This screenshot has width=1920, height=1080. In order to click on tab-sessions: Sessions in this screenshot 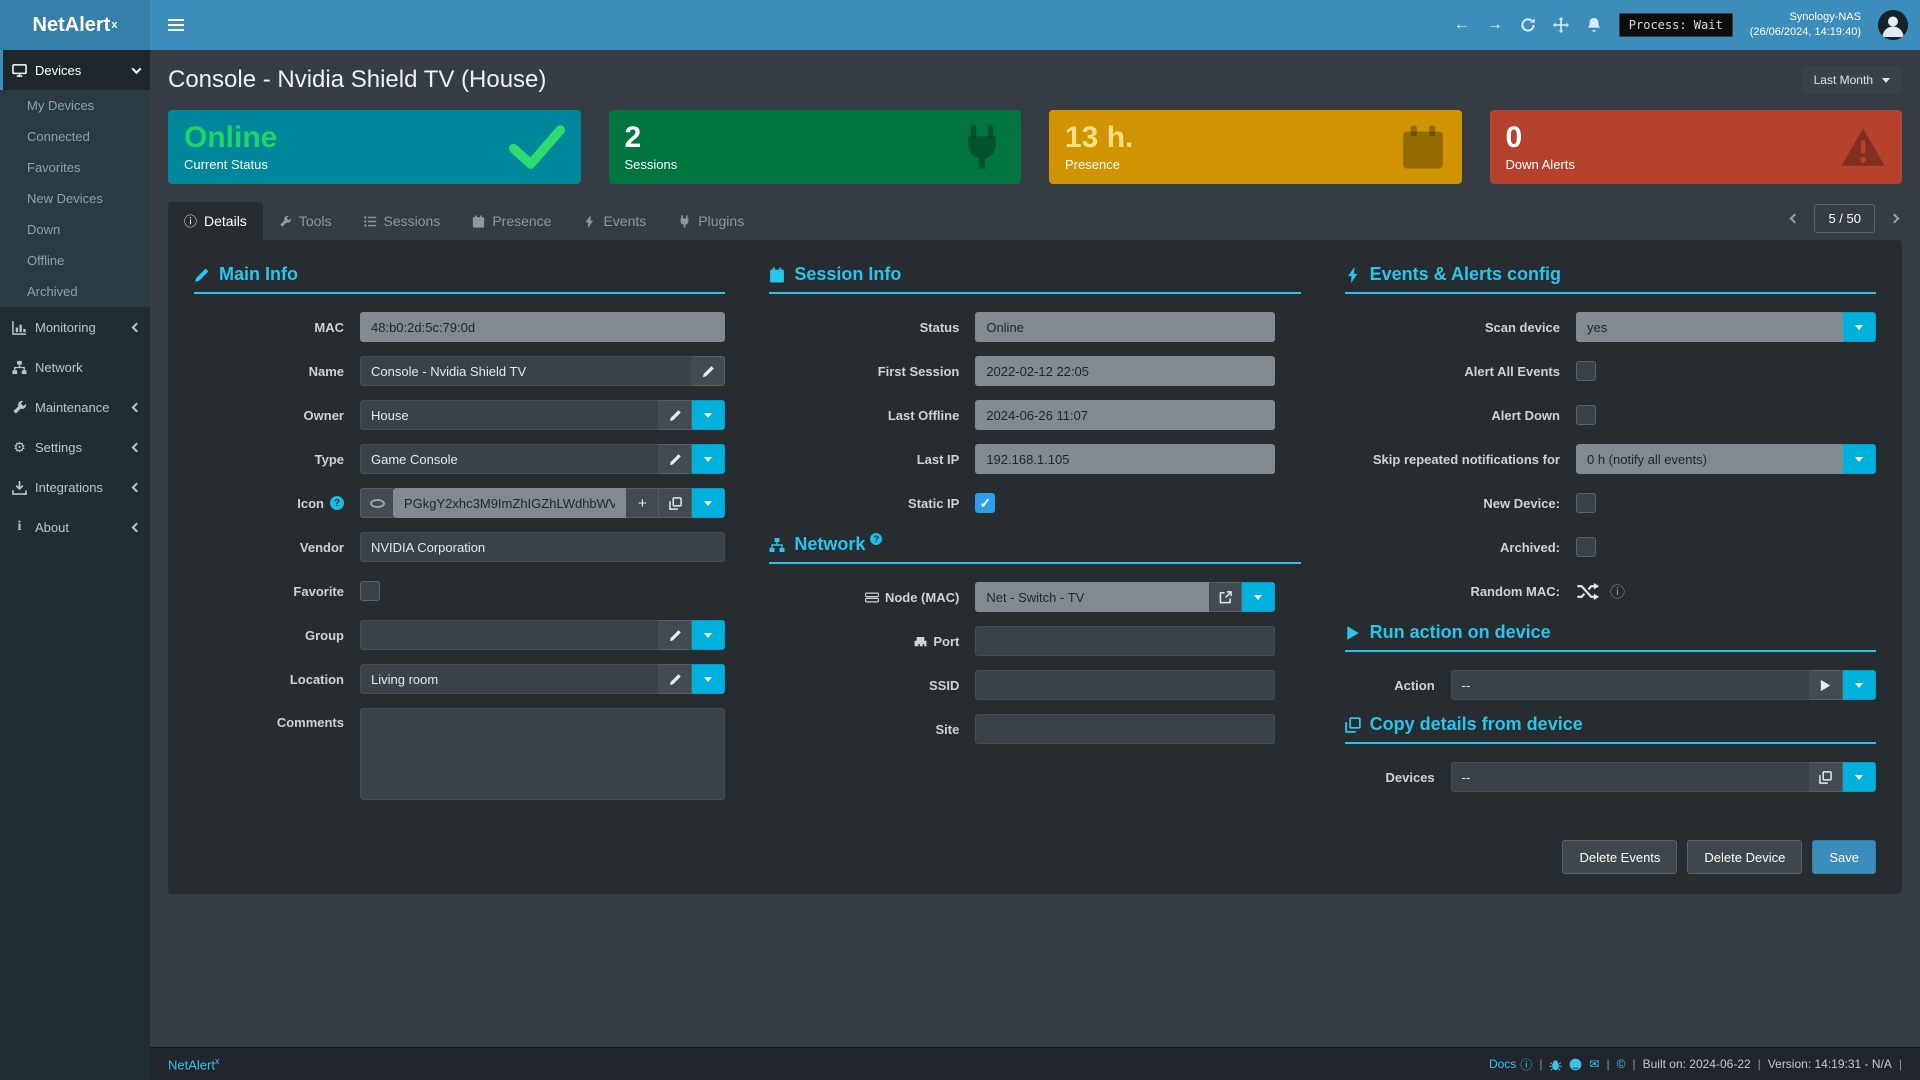, I will do `click(402, 221)`.